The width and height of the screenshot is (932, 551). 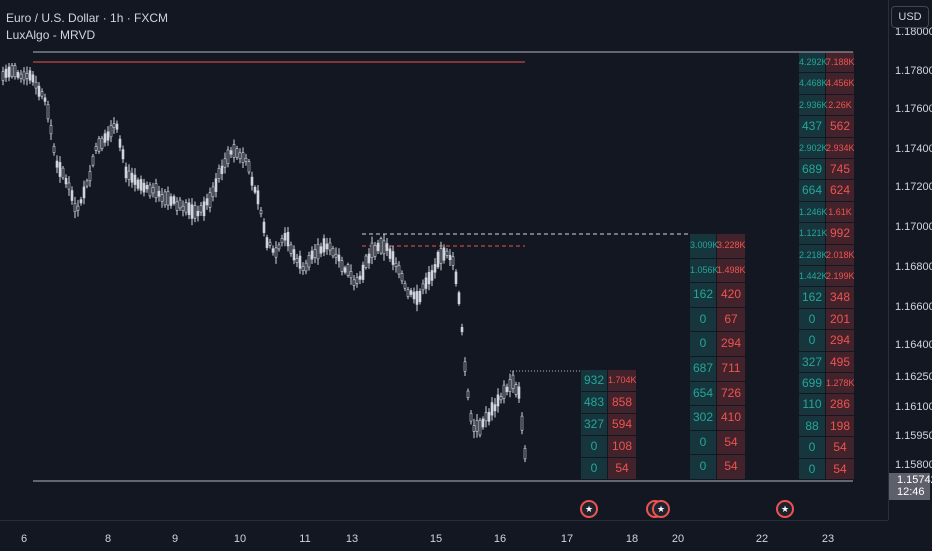 What do you see at coordinates (913, 227) in the screenshot?
I see `price-tick-label: 1.17000` at bounding box center [913, 227].